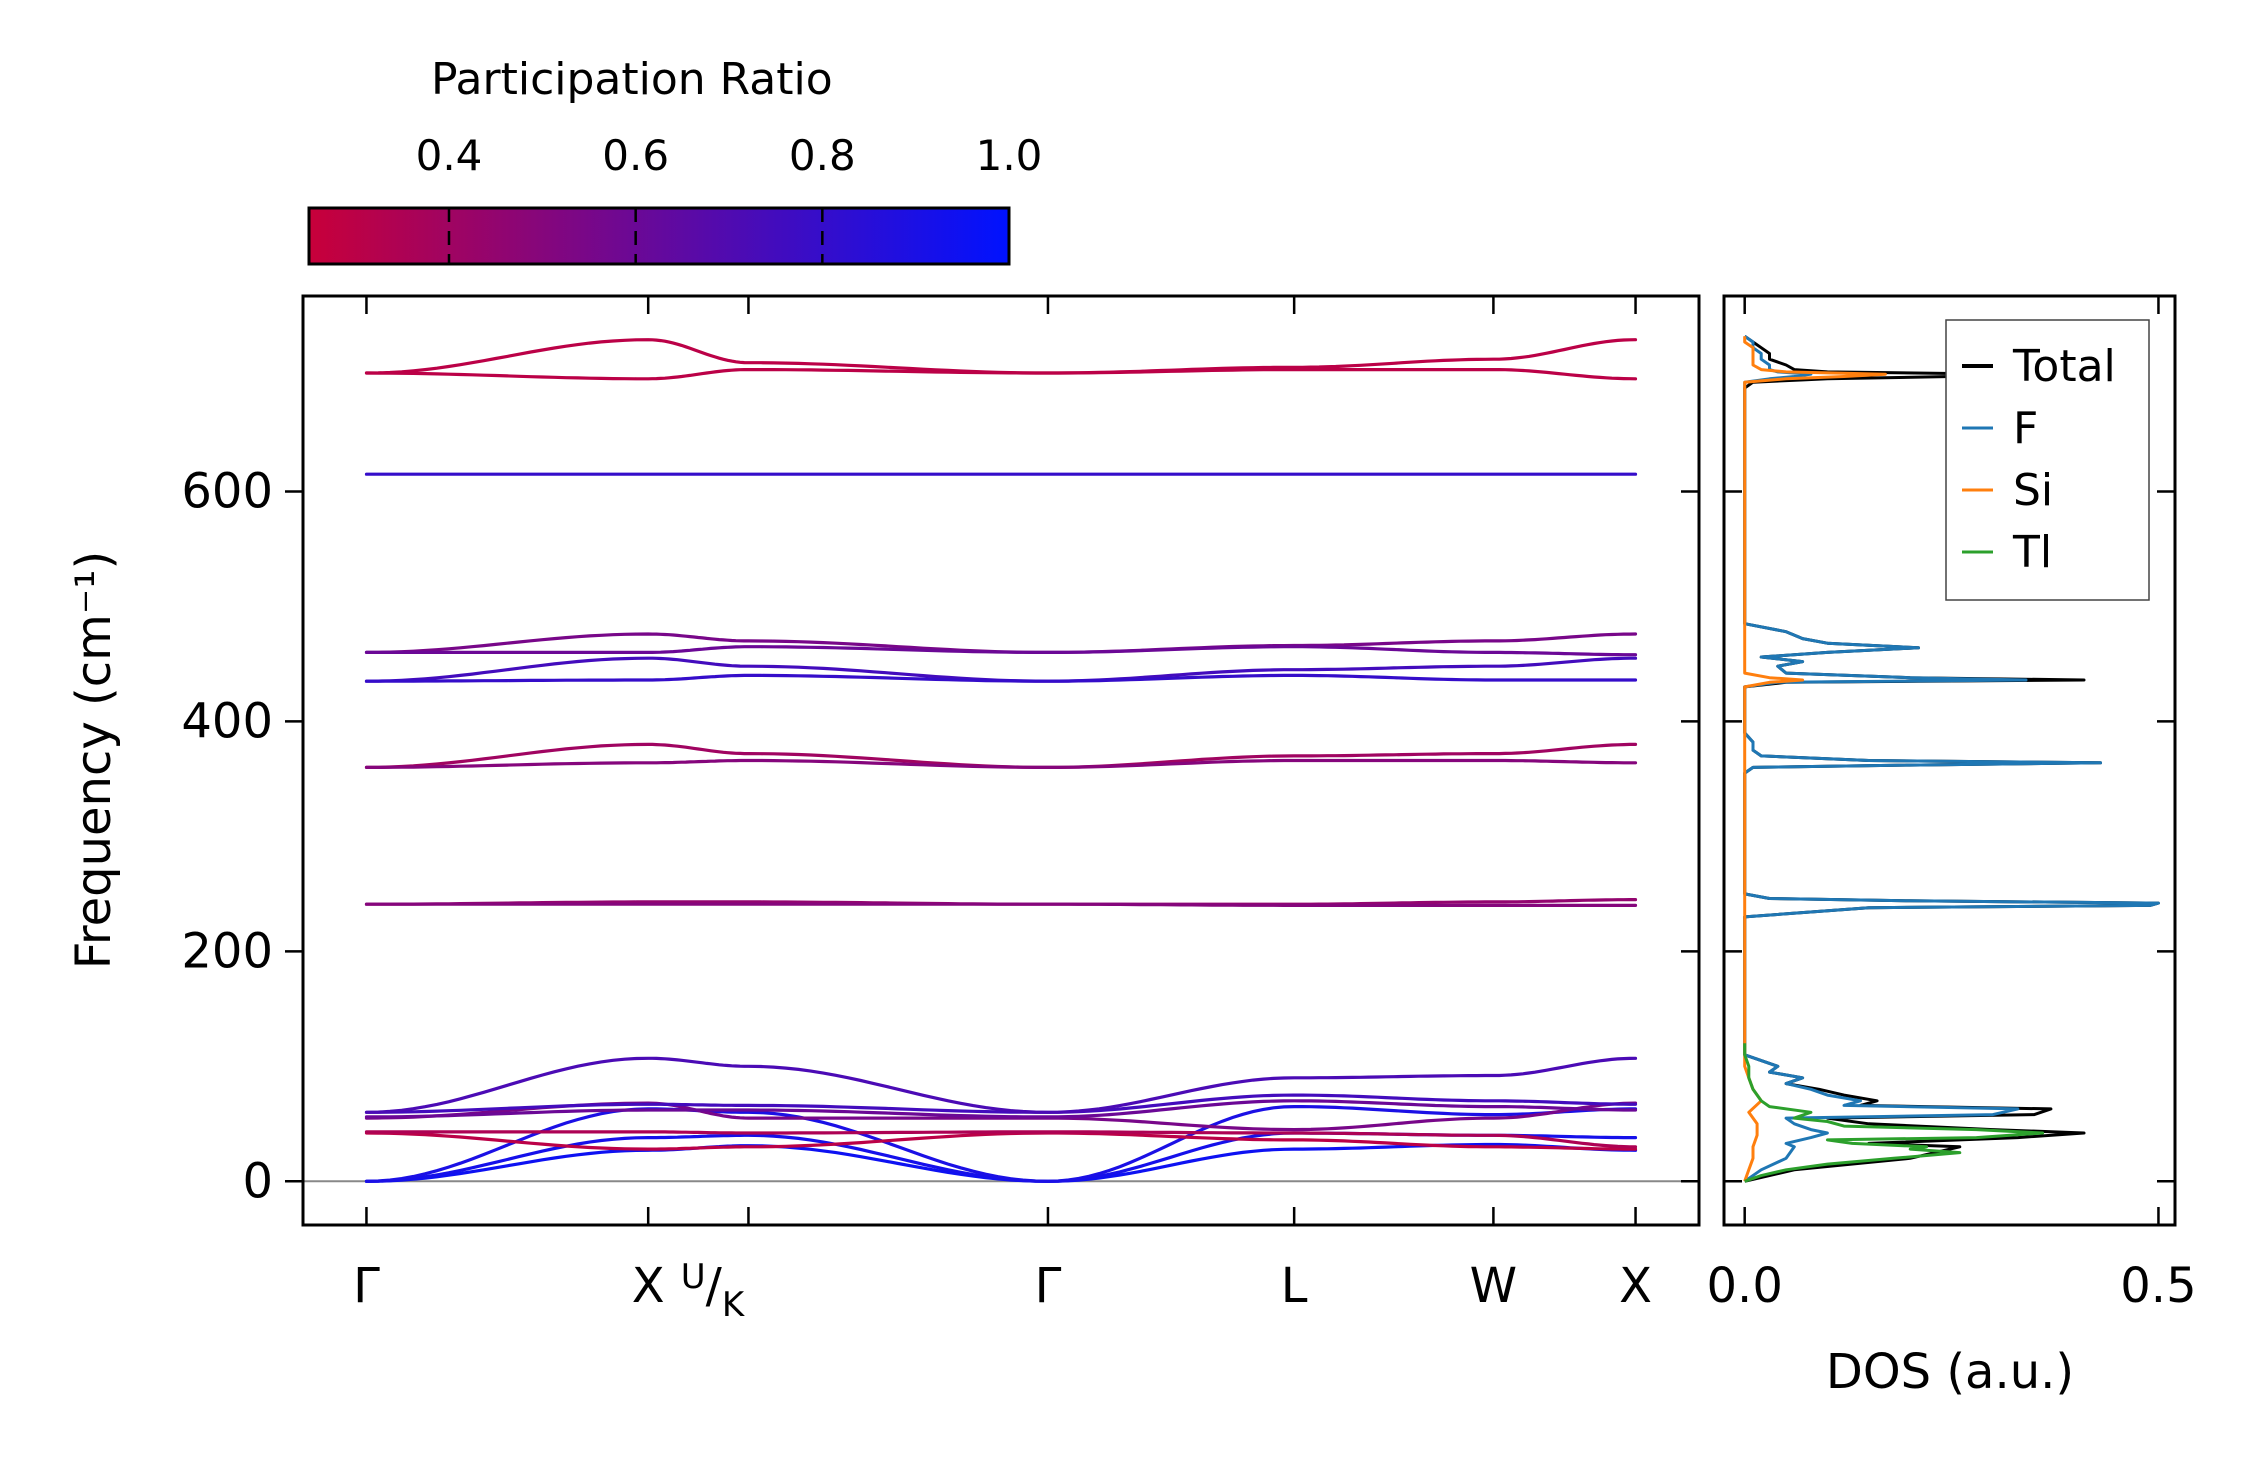 The height and width of the screenshot is (1459, 2251). I want to click on band-band-460-a, so click(1001, 643).